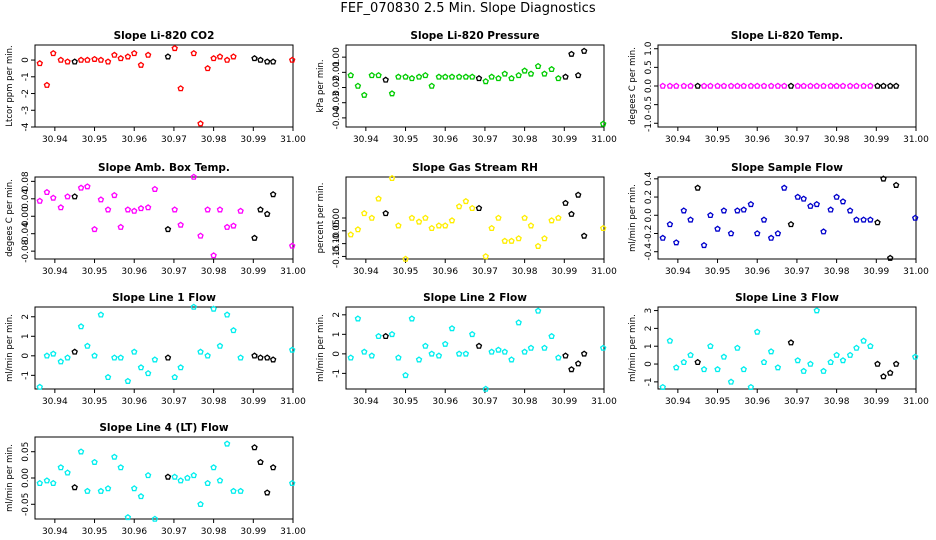  Describe the element at coordinates (10, 85) in the screenshot. I see `y-axis-label: Ltcor ppm per min.` at that location.